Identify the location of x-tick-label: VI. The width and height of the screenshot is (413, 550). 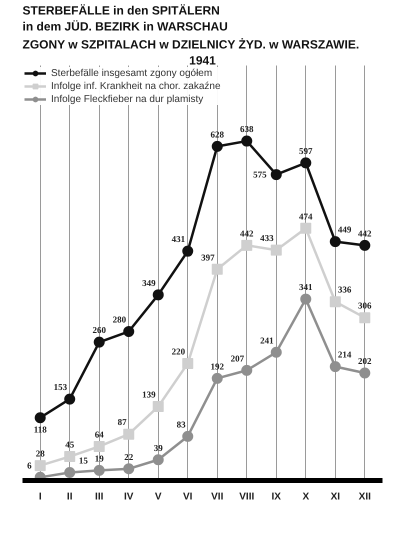
(188, 497).